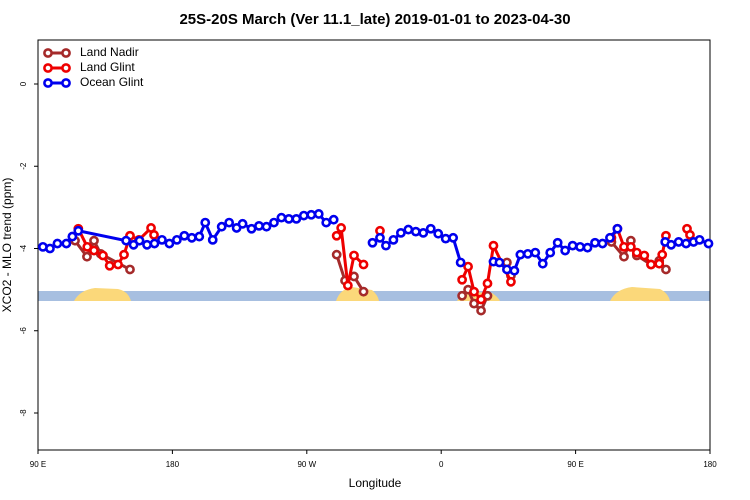  I want to click on y-axis-label: XCO2 - MLO trend (ppm), so click(7, 245).